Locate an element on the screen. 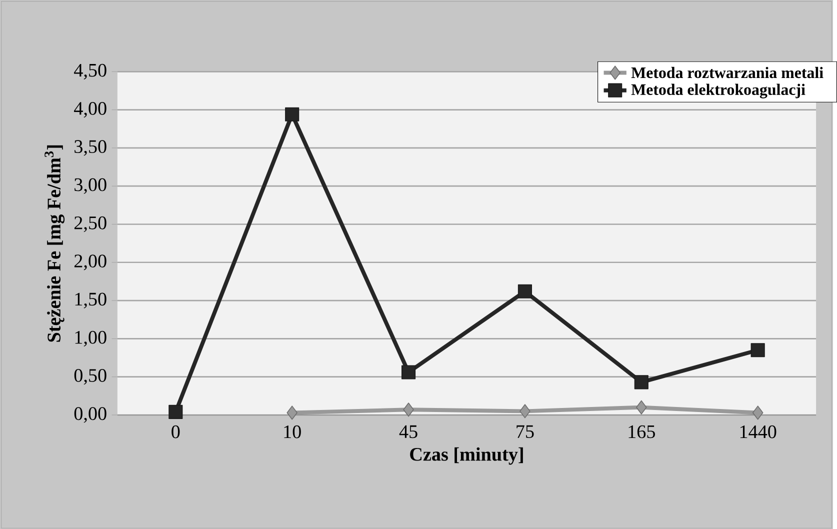 This screenshot has width=837, height=529. y-tick-label: 1,50 is located at coordinates (90, 300).